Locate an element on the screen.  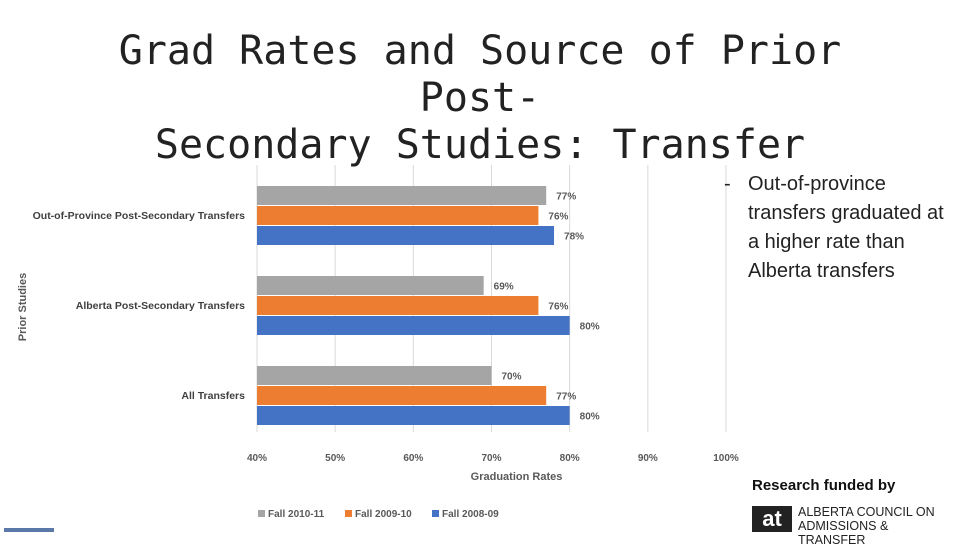
category-label: Out-of-Province Post-Secondary Transfers is located at coordinates (139, 216).